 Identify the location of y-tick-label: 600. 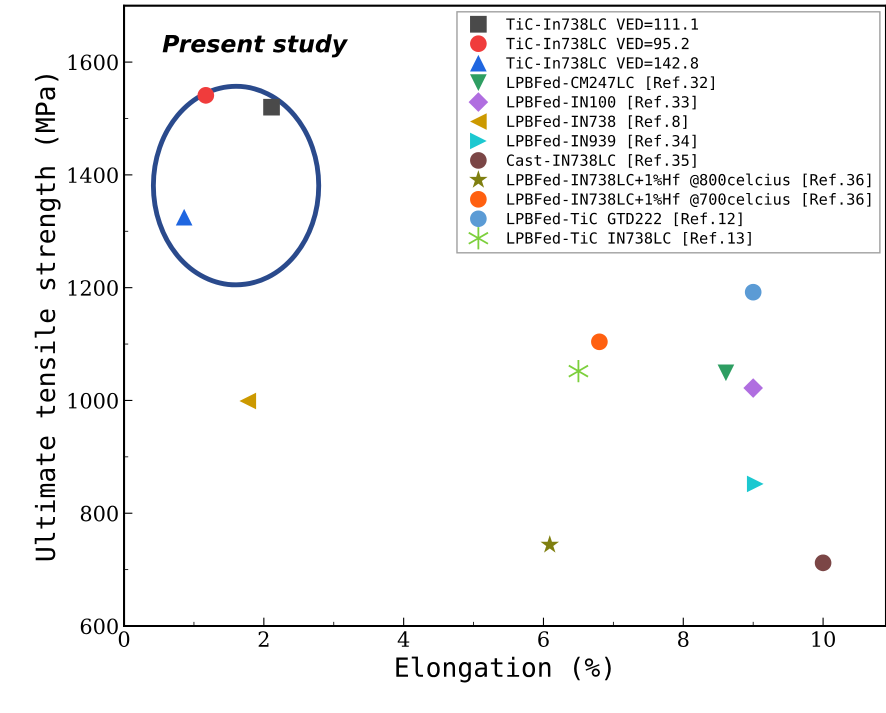
(99, 626).